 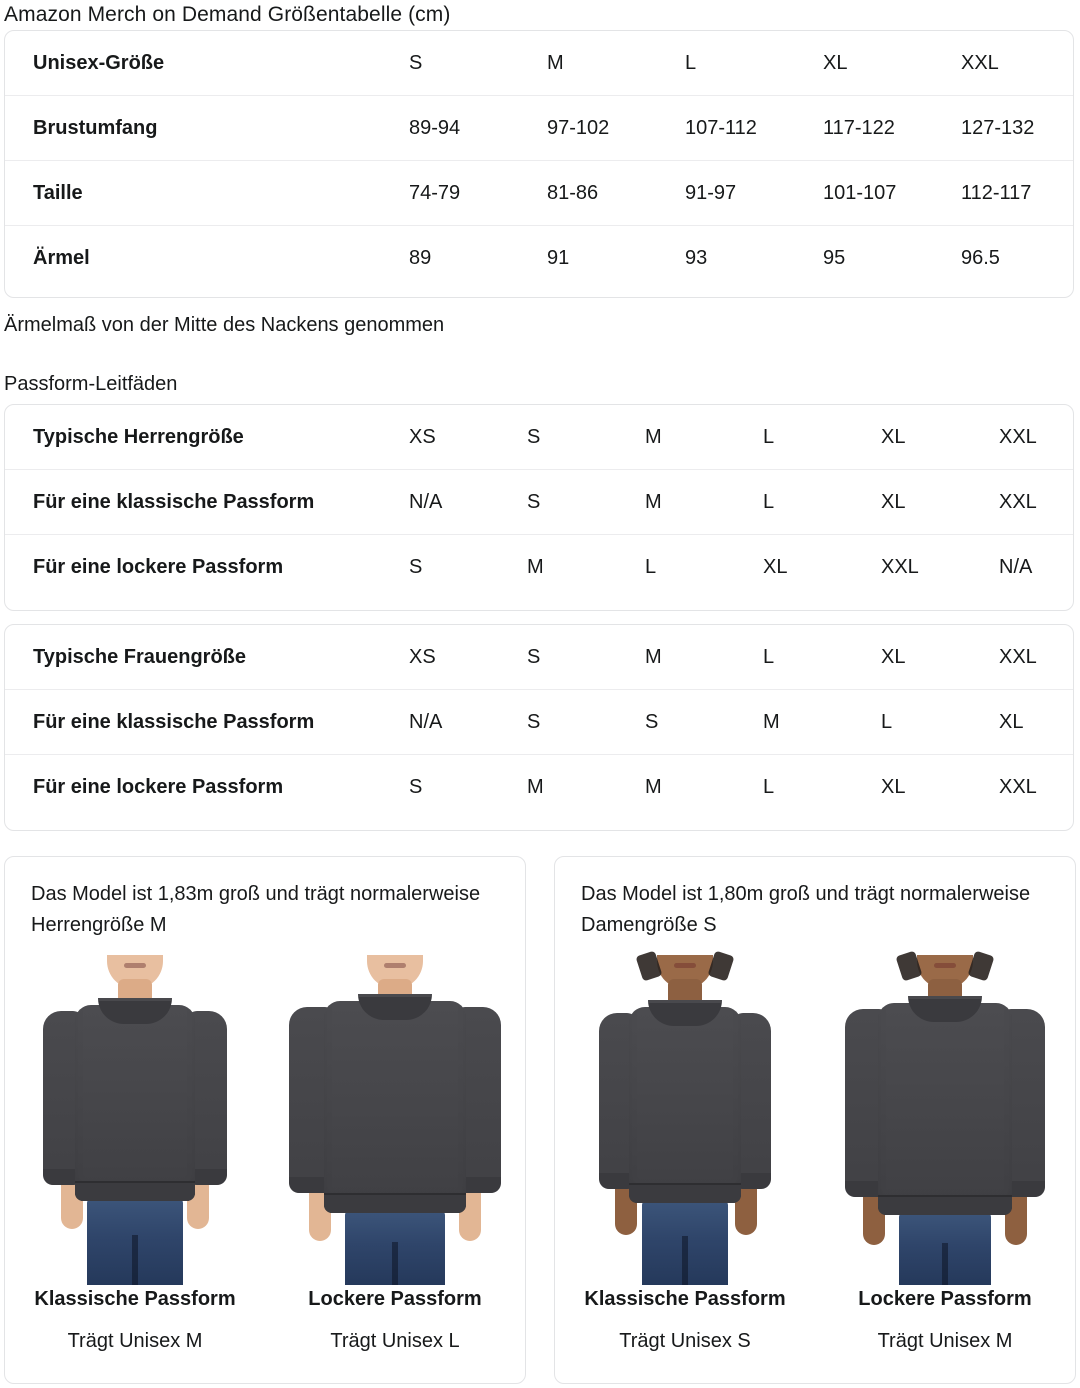 I want to click on hair-left, so click(x=909, y=966).